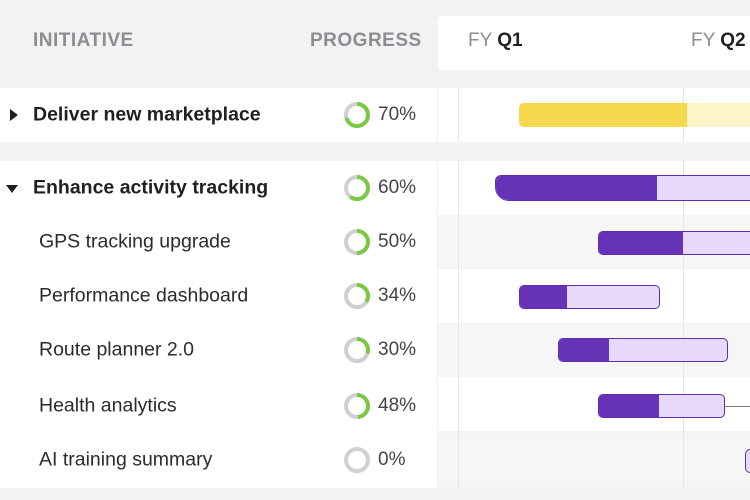 This screenshot has height=500, width=750. Describe the element at coordinates (144, 295) in the screenshot. I see `initiative-label: Performance dashboard` at that location.